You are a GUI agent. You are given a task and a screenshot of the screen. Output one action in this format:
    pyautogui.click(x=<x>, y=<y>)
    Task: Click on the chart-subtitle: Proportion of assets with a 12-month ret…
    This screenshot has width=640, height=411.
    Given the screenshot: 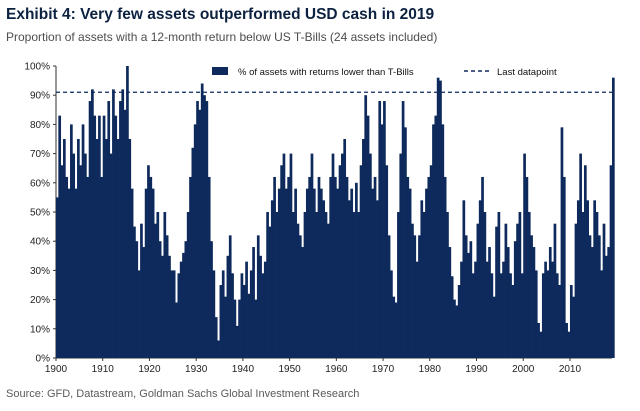 What is the action you would take?
    pyautogui.click(x=222, y=37)
    